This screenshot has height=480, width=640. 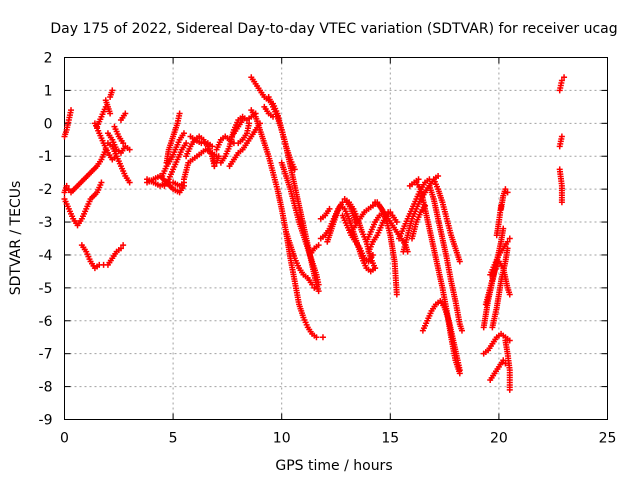 I want to click on y-tick-label: 0, so click(x=48, y=124).